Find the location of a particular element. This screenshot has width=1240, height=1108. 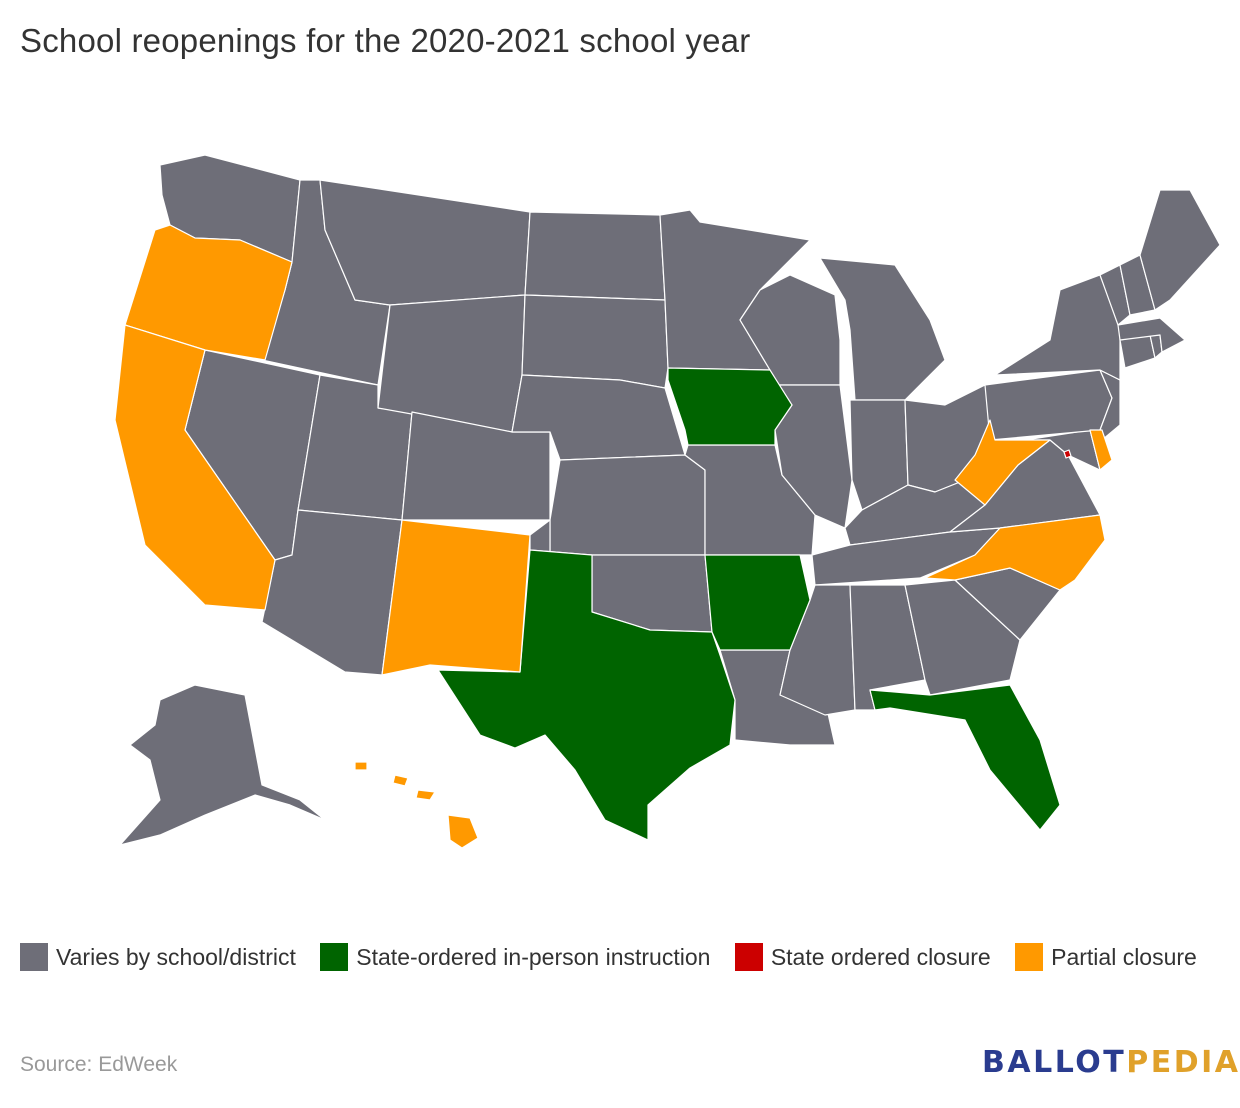

state-north-carolina is located at coordinates (1015, 552).